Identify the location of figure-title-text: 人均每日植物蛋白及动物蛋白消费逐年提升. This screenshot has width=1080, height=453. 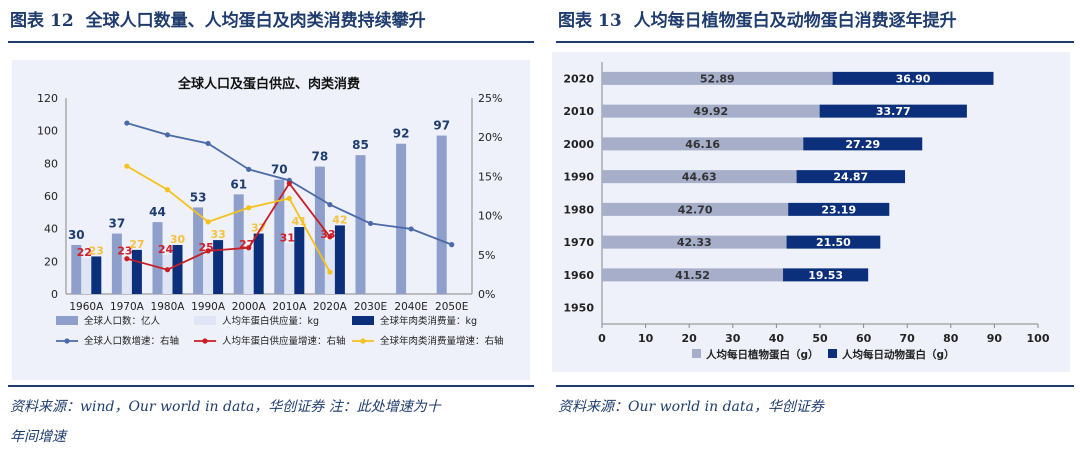
(795, 21).